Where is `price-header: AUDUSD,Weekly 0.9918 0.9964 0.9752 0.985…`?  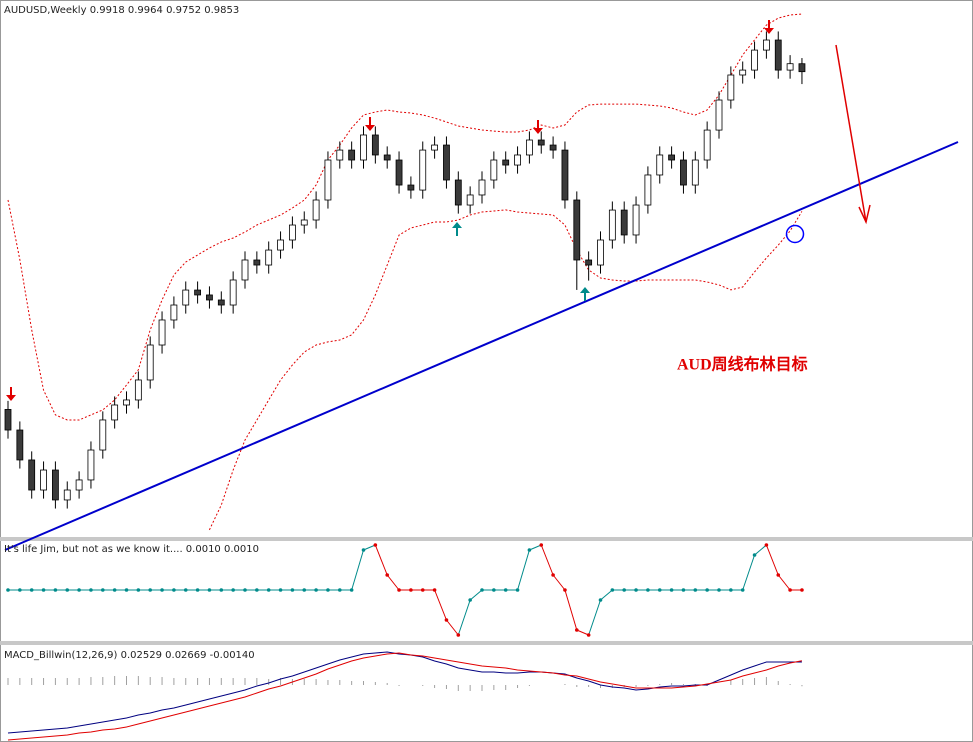
price-header: AUDUSD,Weekly 0.9918 0.9964 0.9752 0.985… is located at coordinates (121, 10).